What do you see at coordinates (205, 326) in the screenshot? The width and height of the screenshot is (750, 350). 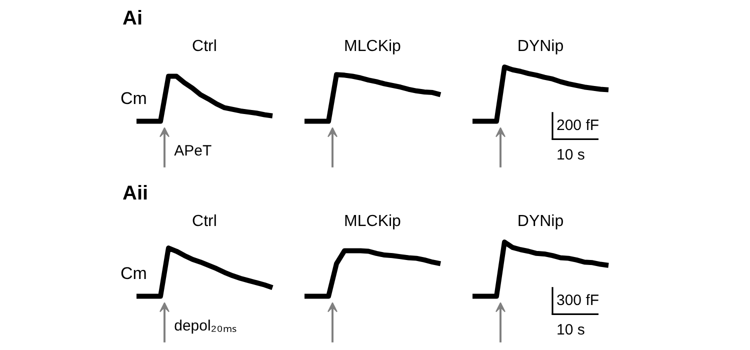 I see `text: depol₂₀ₘₛ` at bounding box center [205, 326].